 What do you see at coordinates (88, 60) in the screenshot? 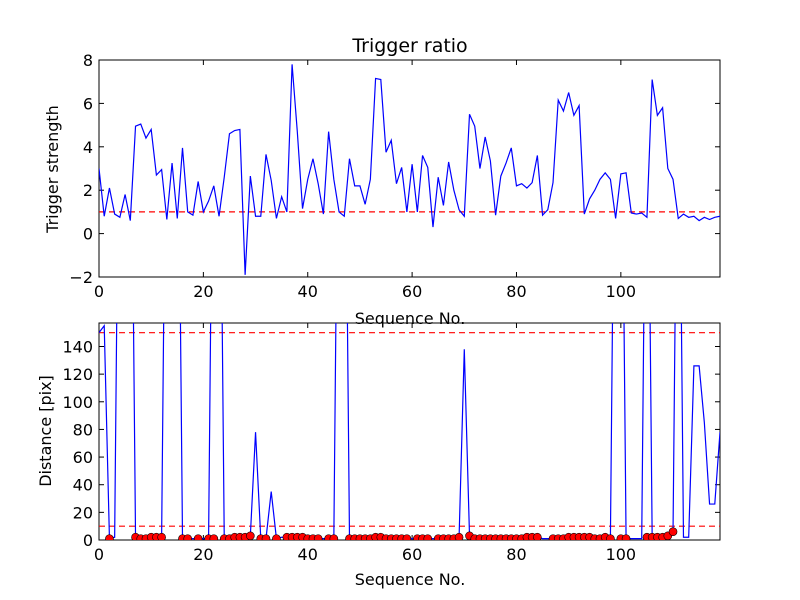
I see `y-tick-label: 8` at bounding box center [88, 60].